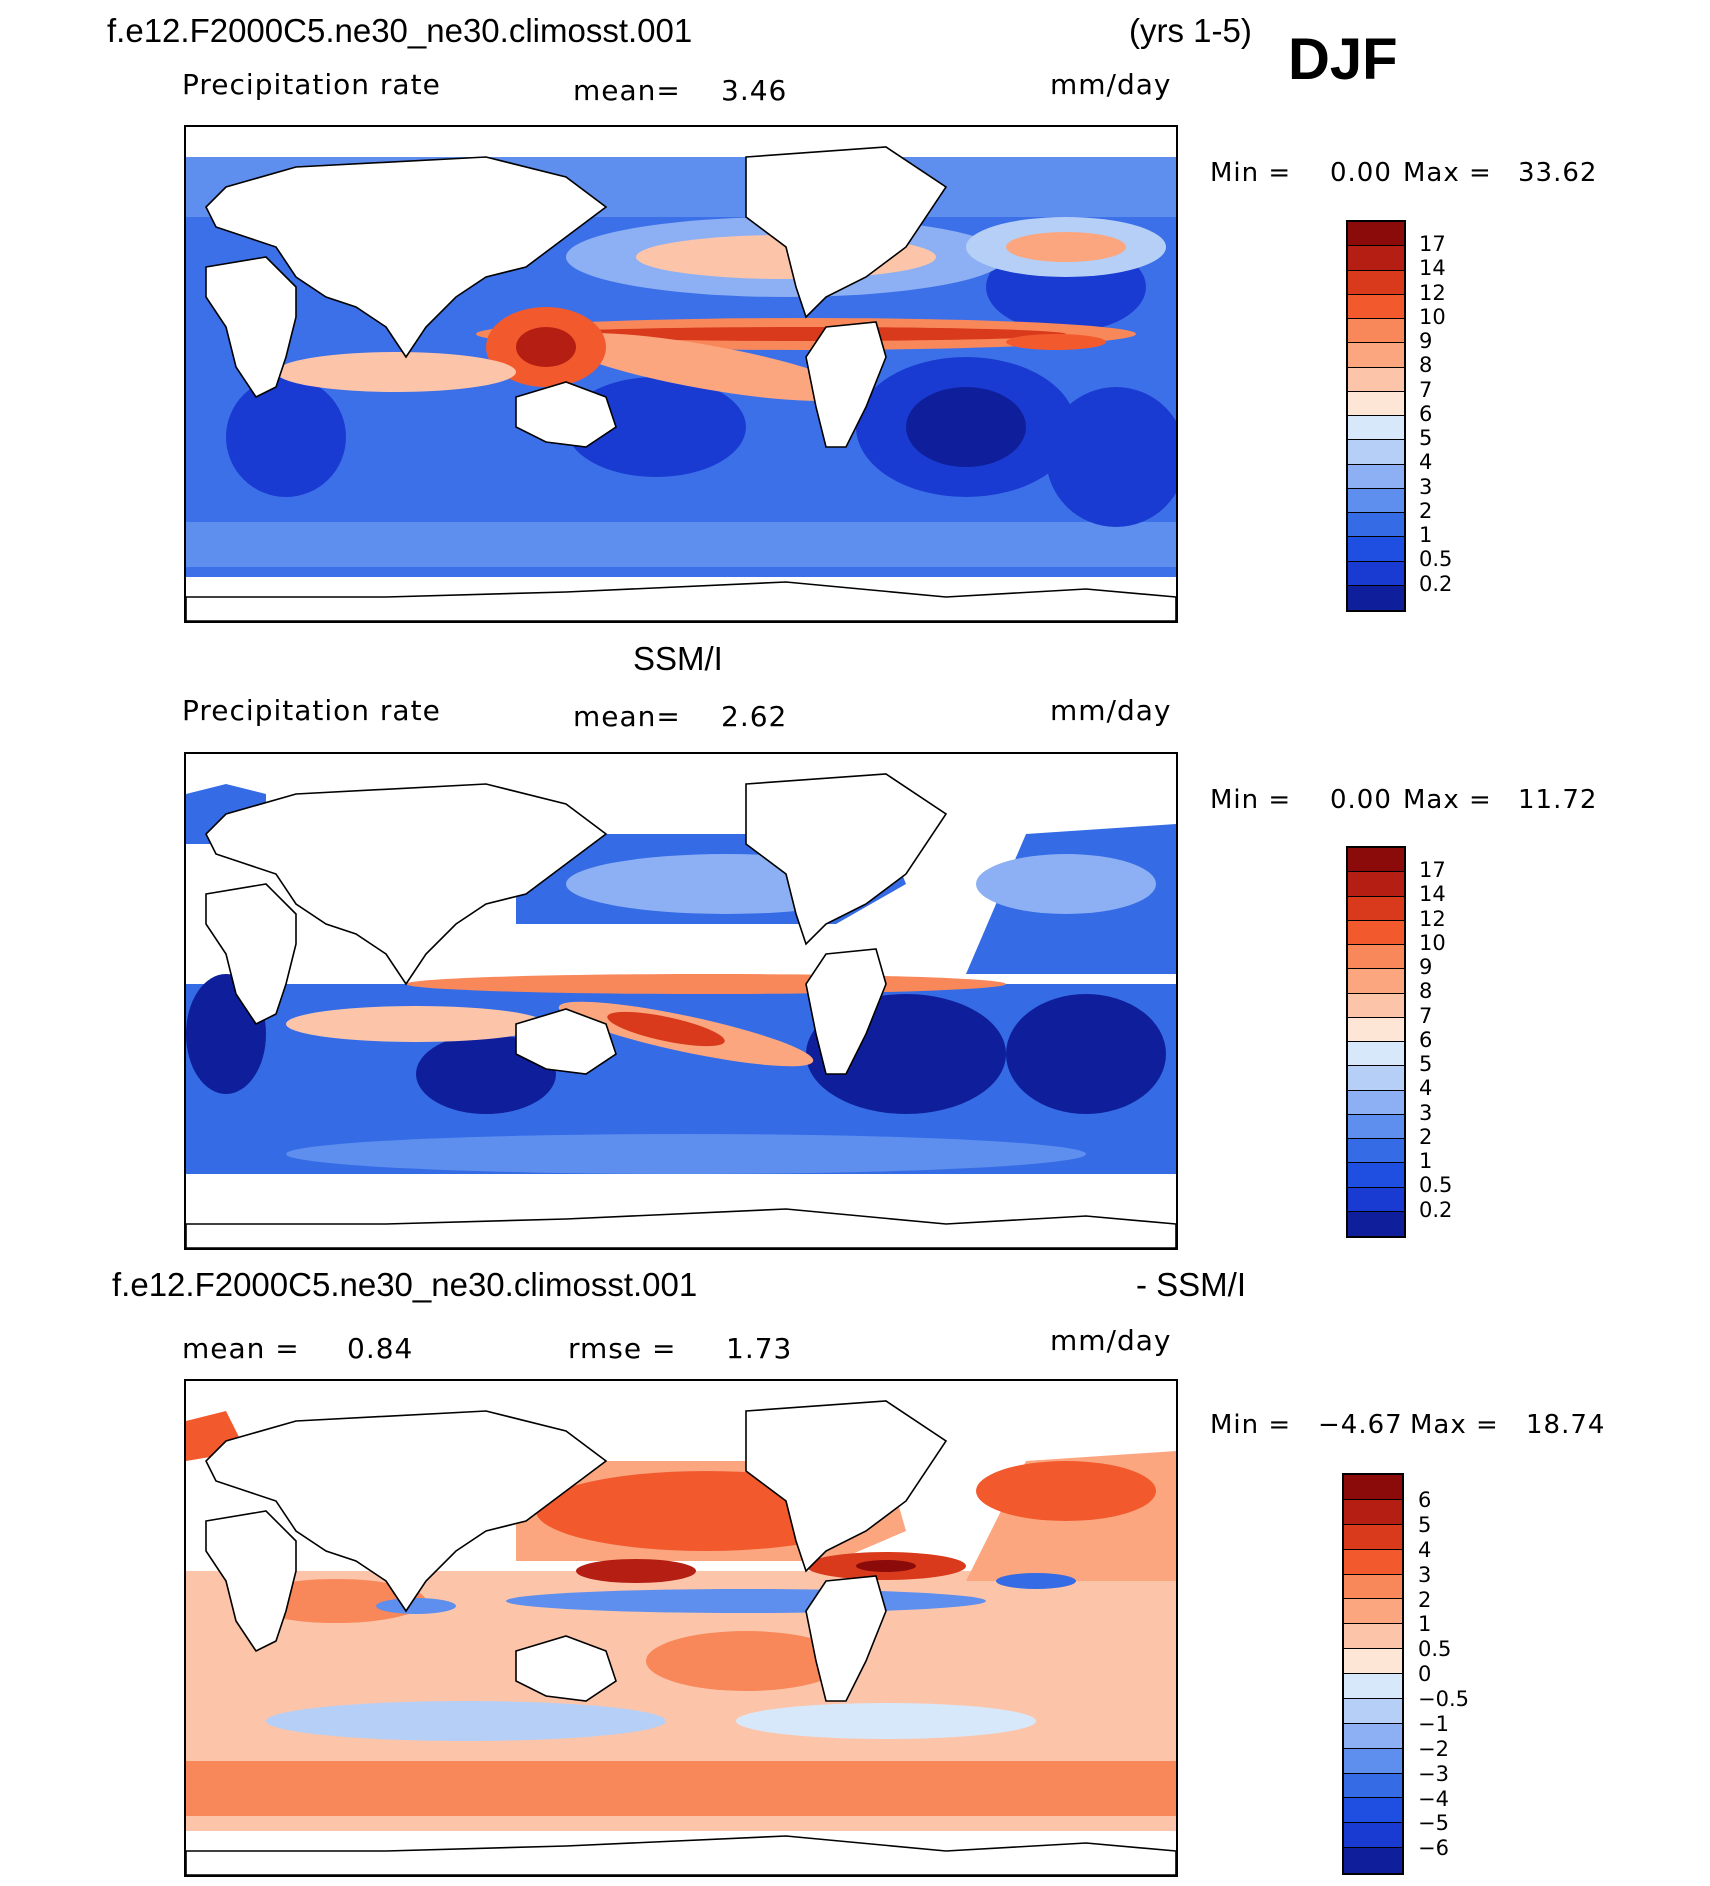 The height and width of the screenshot is (1886, 1710). Describe the element at coordinates (1191, 1284) in the screenshot. I see `diff-title-right: - SSM/I` at that location.